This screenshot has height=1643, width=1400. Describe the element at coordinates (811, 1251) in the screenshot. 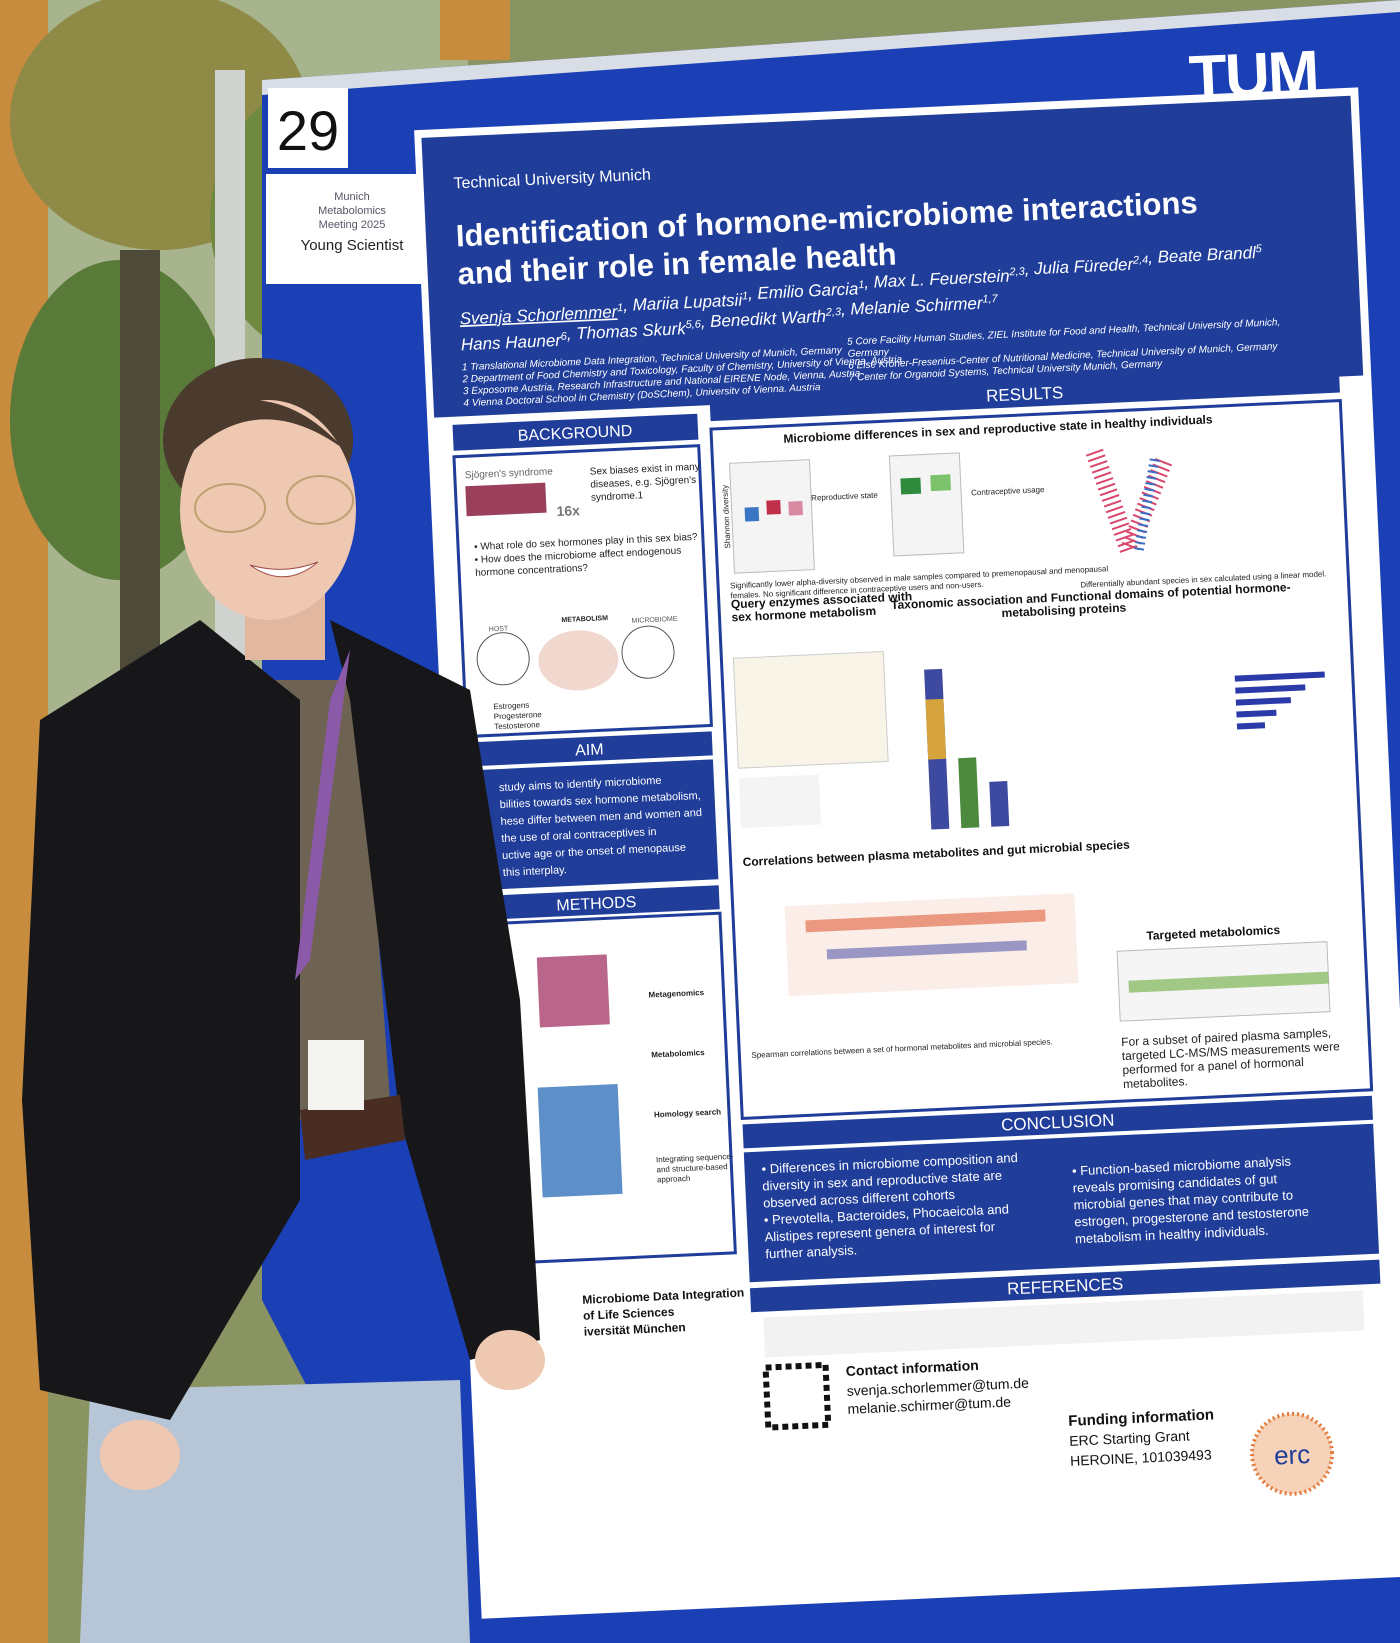

I see `conclusion-line: further analysis.` at that location.